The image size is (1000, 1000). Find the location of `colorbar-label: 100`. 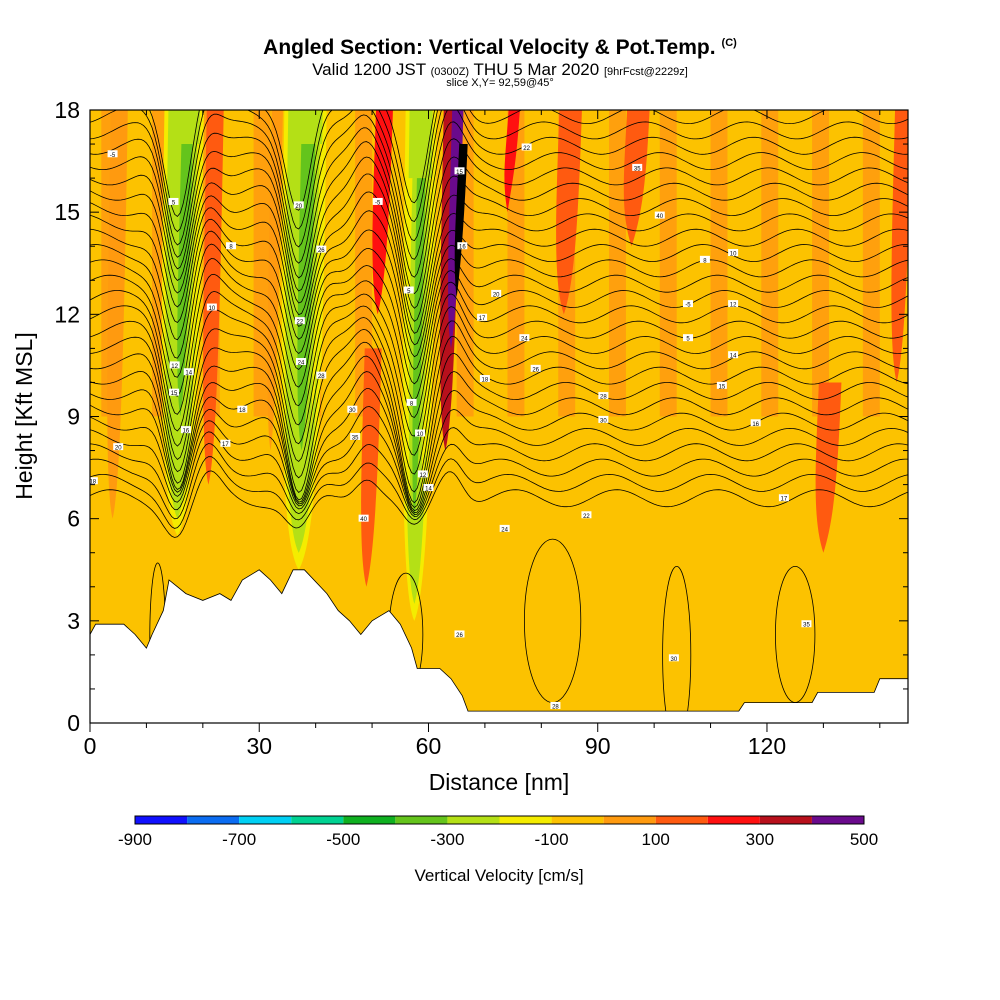

colorbar-label: 100 is located at coordinates (656, 839).